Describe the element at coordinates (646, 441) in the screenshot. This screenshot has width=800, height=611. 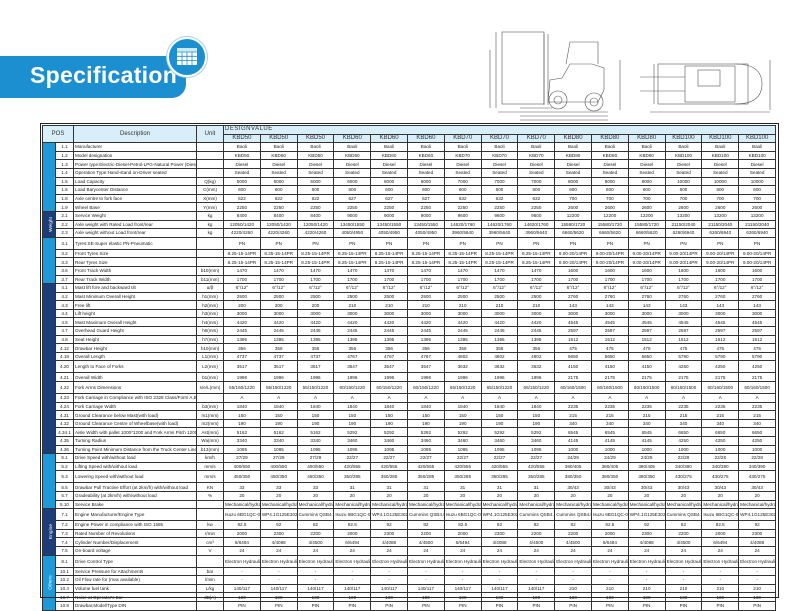
I see `value-cell: 4145` at that location.